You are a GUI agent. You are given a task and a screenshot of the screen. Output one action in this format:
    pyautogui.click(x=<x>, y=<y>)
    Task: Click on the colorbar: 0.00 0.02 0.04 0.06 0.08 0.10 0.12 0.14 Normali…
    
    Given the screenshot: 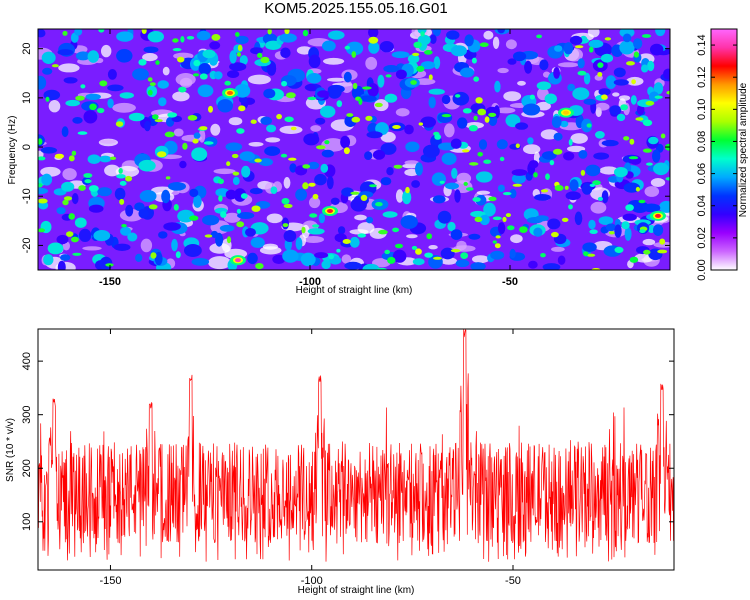 What is the action you would take?
    pyautogui.click(x=722, y=154)
    